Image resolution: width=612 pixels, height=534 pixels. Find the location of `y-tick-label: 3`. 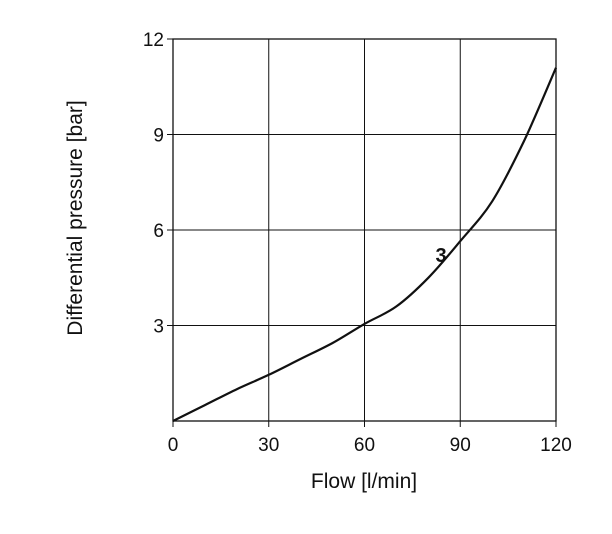

y-tick-label: 3 is located at coordinates (158, 327).